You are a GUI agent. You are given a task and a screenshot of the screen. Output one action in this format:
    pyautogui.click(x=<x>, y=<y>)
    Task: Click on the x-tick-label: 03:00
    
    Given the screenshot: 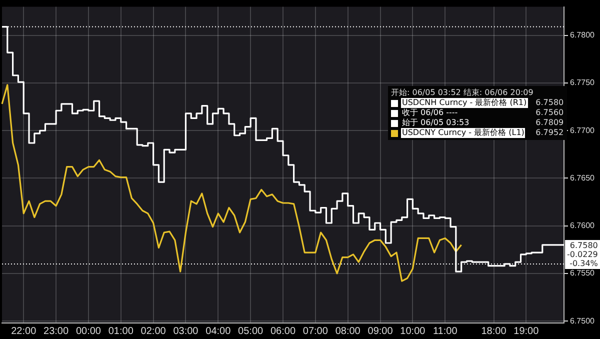 What is the action you would take?
    pyautogui.click(x=186, y=331)
    